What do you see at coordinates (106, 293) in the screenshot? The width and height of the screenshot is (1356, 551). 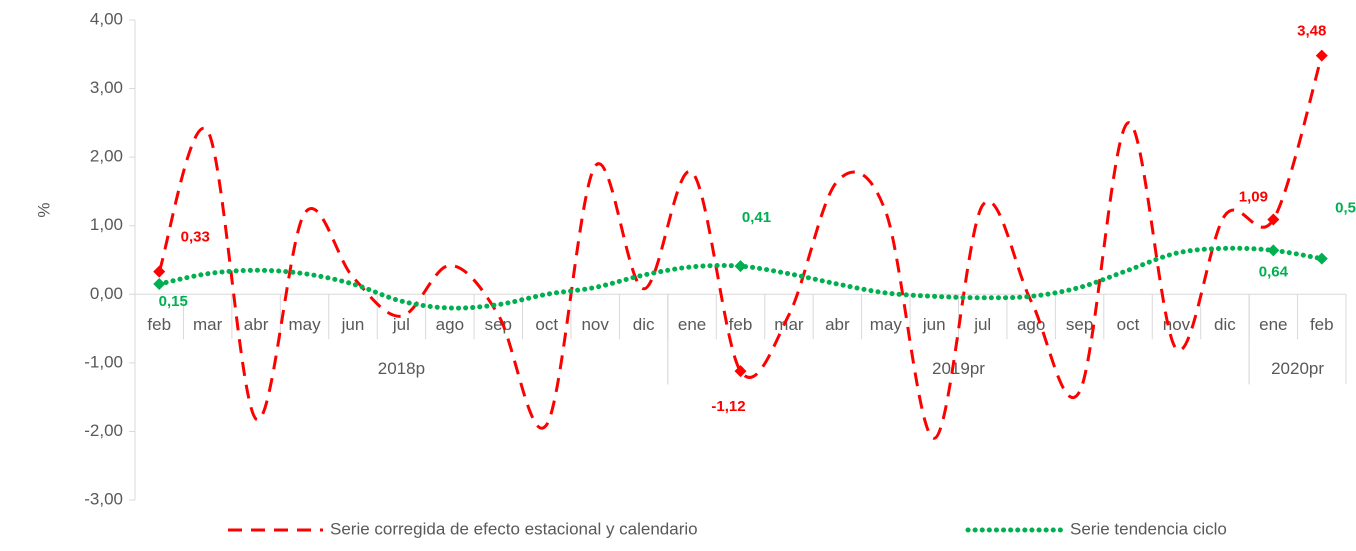 I see `y-tick-label: 0,00` at bounding box center [106, 293].